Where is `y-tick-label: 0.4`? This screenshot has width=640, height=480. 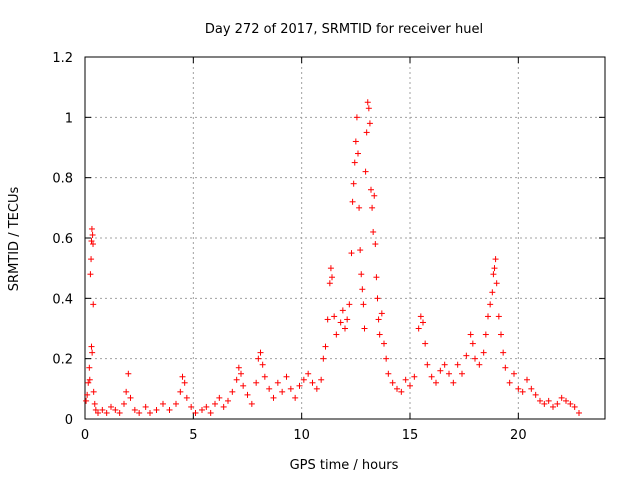
y-tick-label: 0.4 is located at coordinates (62, 299).